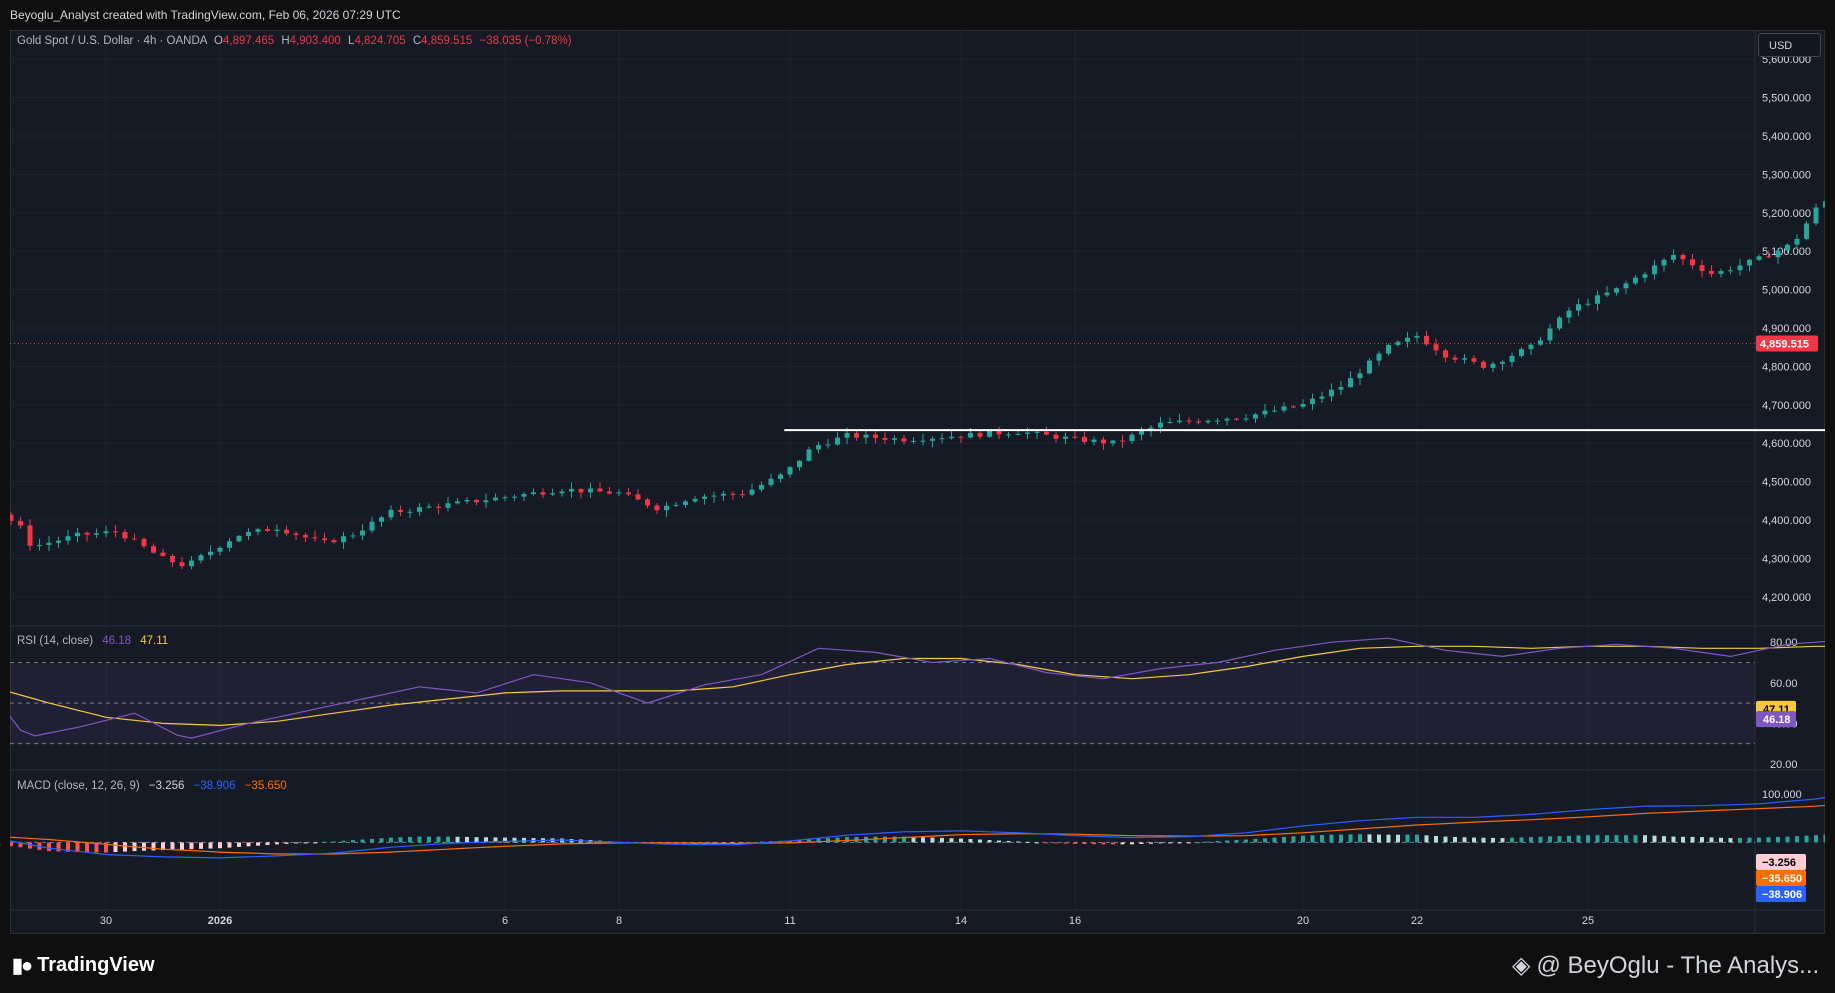  What do you see at coordinates (1789, 45) in the screenshot?
I see `currency-button: USD` at bounding box center [1789, 45].